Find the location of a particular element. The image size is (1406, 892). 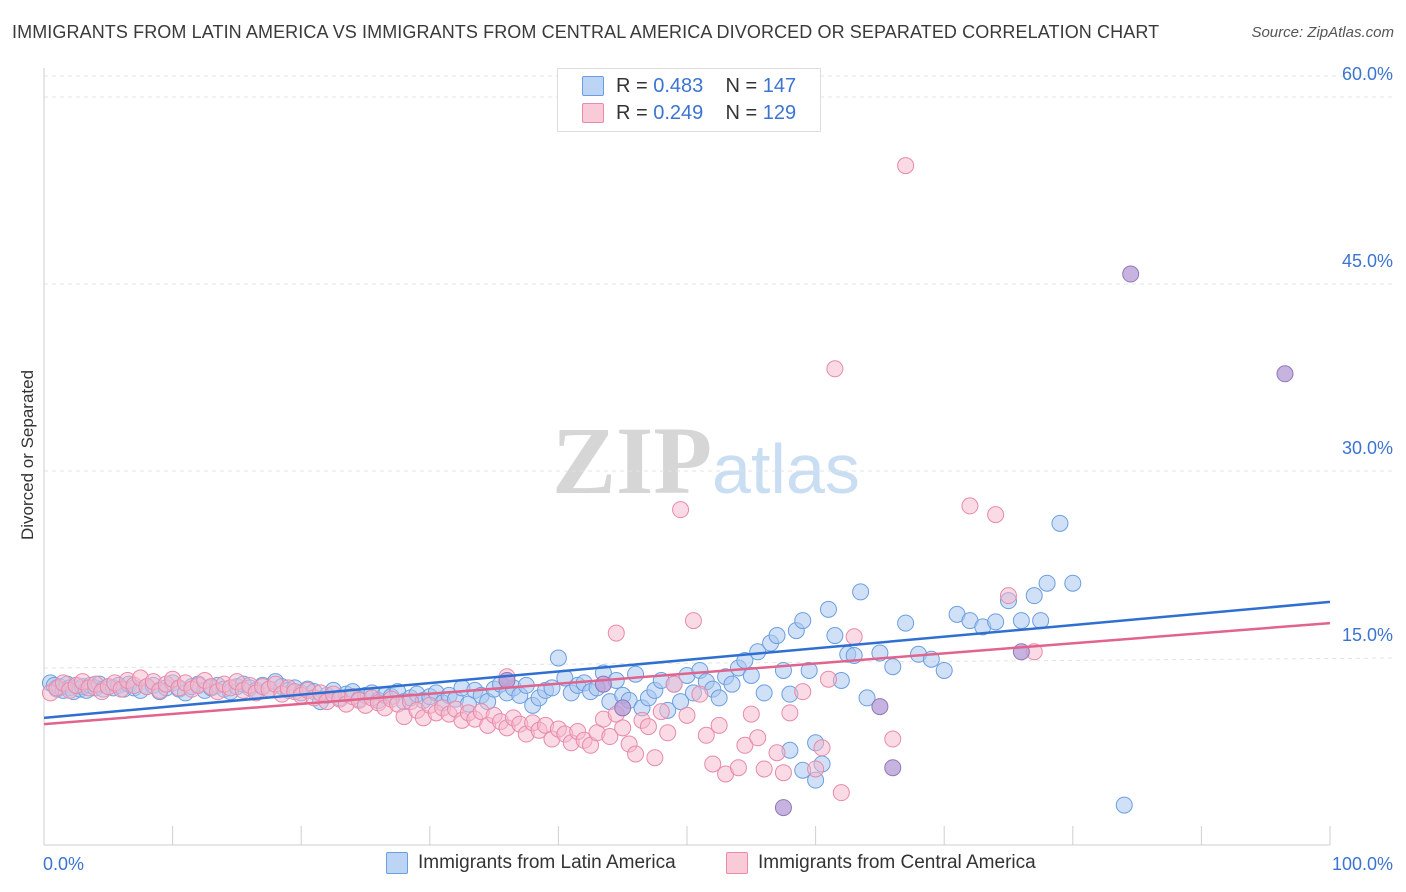

legend-row-latin-america: R = 0.483 N = 147 is located at coordinates (689, 86).